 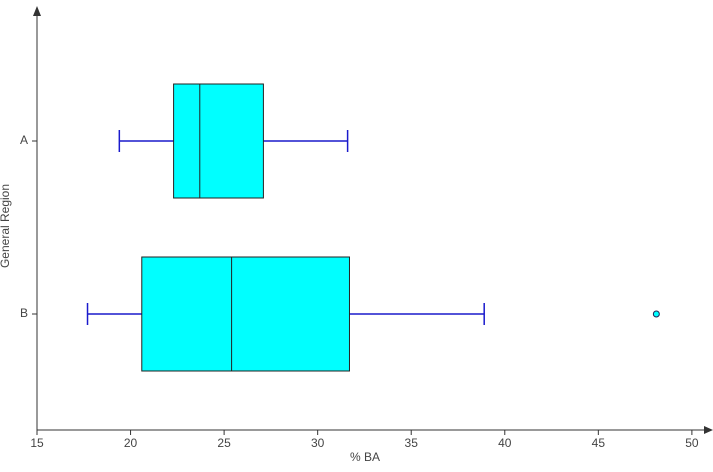 I want to click on x-tick-label: 35, so click(x=412, y=443).